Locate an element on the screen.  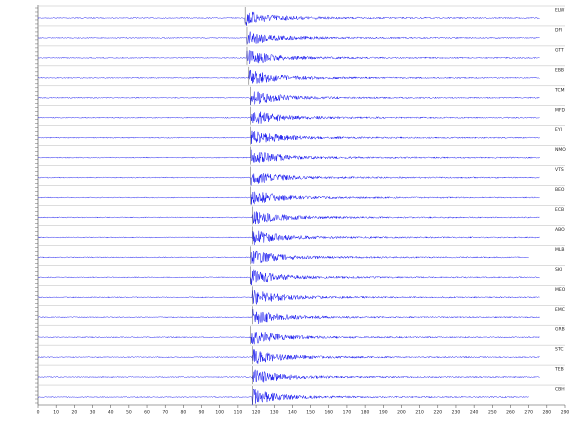
station-label: ABO is located at coordinates (560, 230).